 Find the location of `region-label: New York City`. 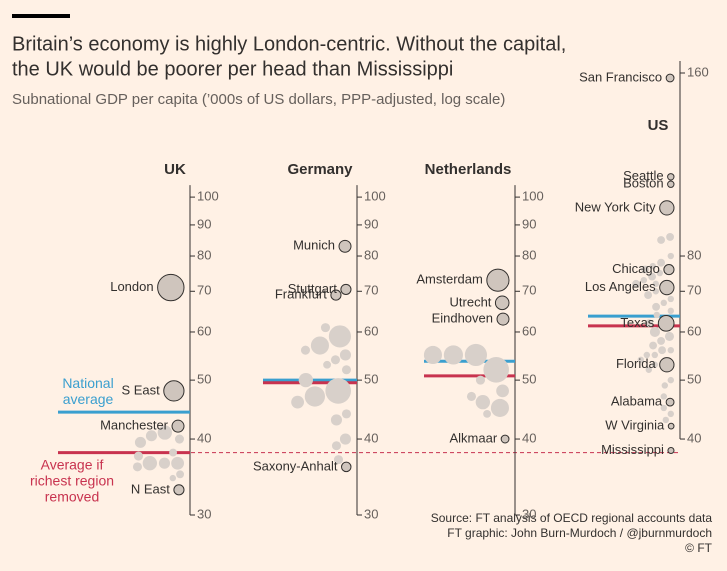

region-label: New York City is located at coordinates (615, 206).